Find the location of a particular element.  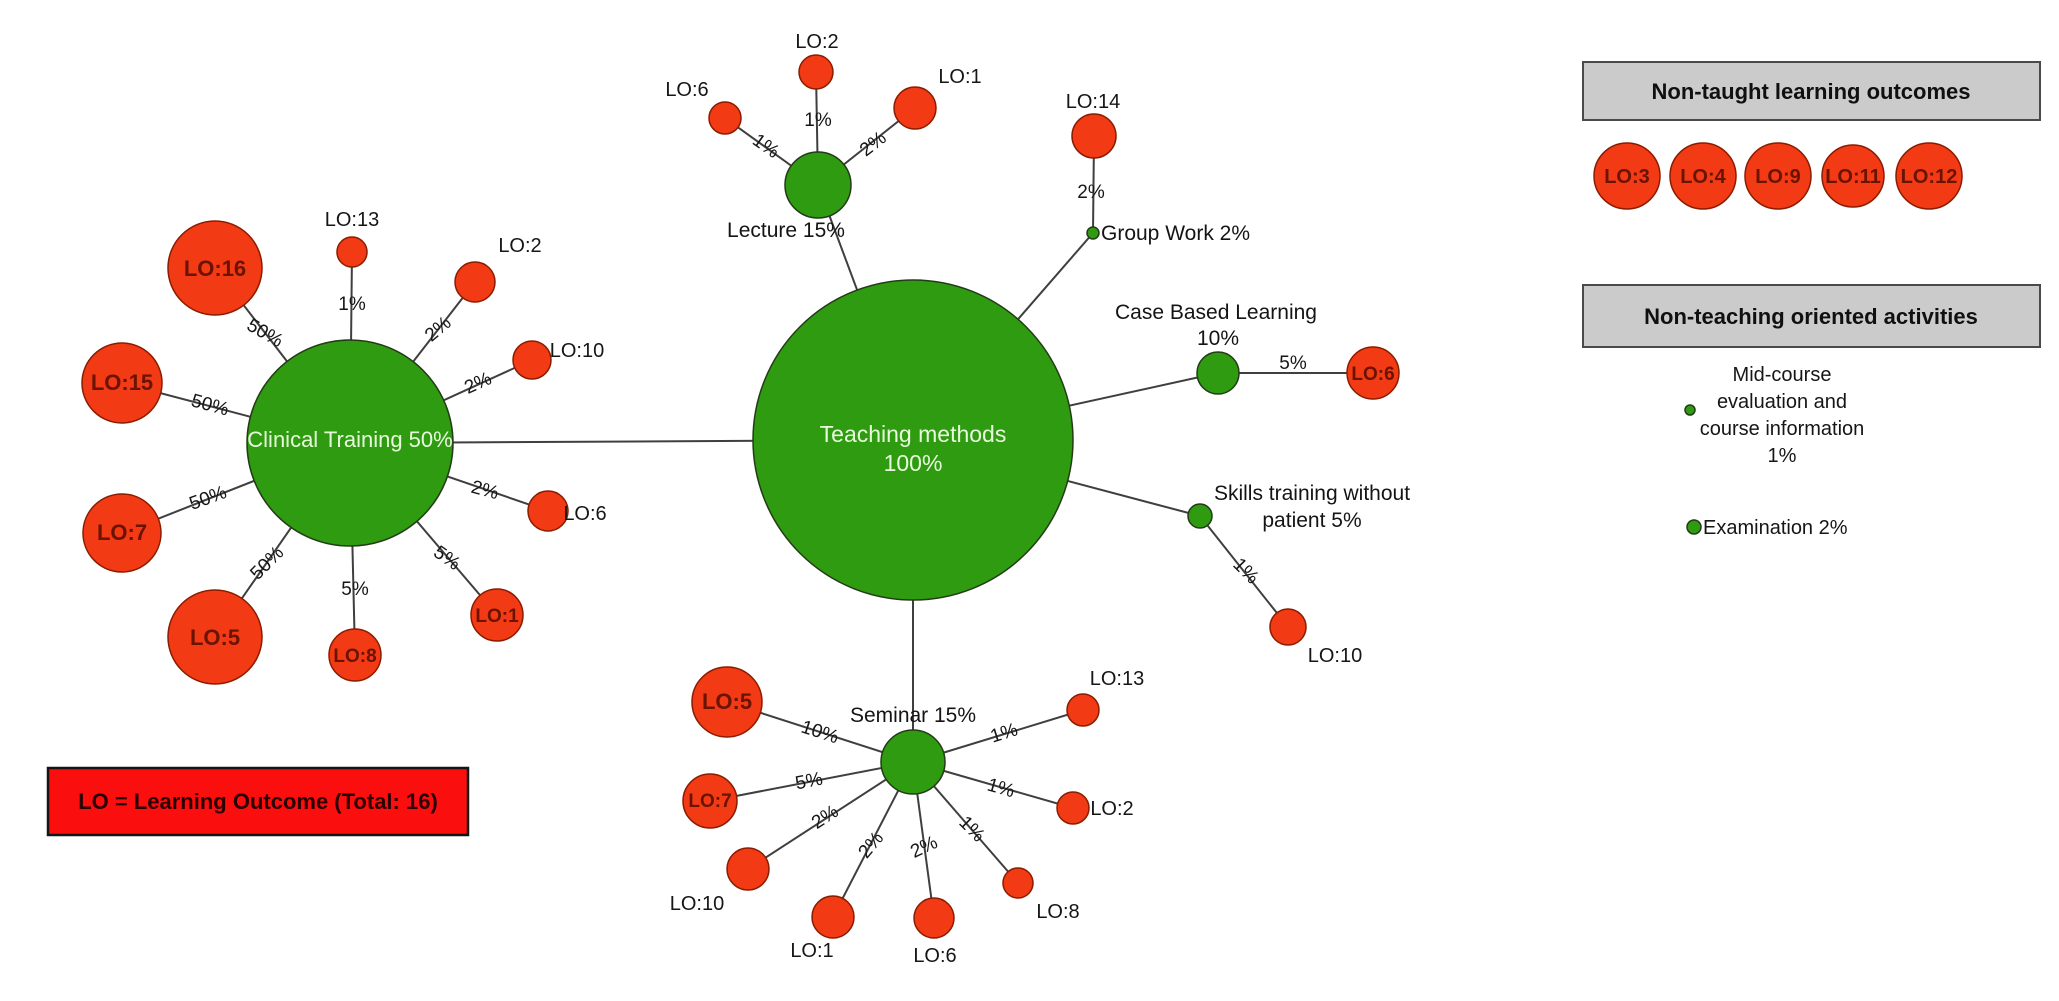

clinical-lo13-label: LO:13 is located at coordinates (352, 220).